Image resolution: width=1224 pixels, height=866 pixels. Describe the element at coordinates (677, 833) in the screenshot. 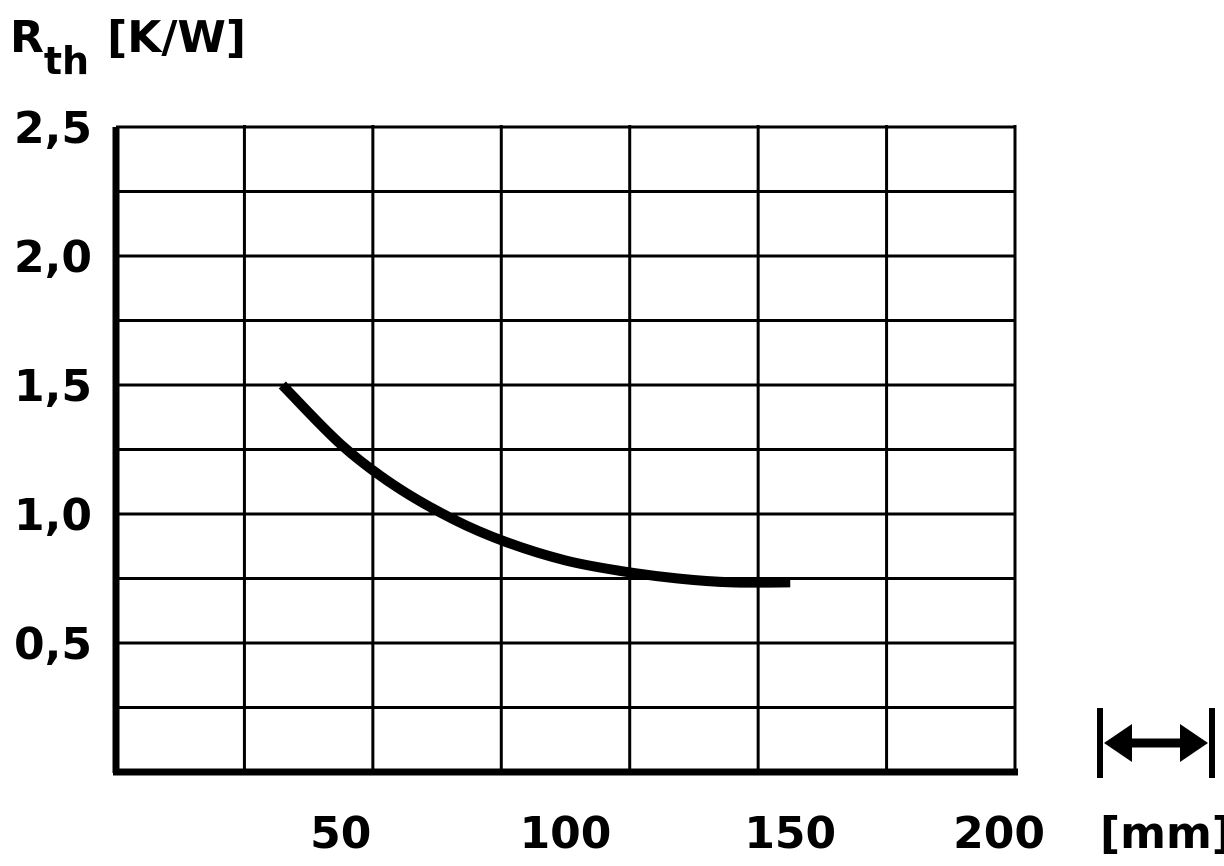

I see `x-tick-labels: 50 100 150 200` at that location.